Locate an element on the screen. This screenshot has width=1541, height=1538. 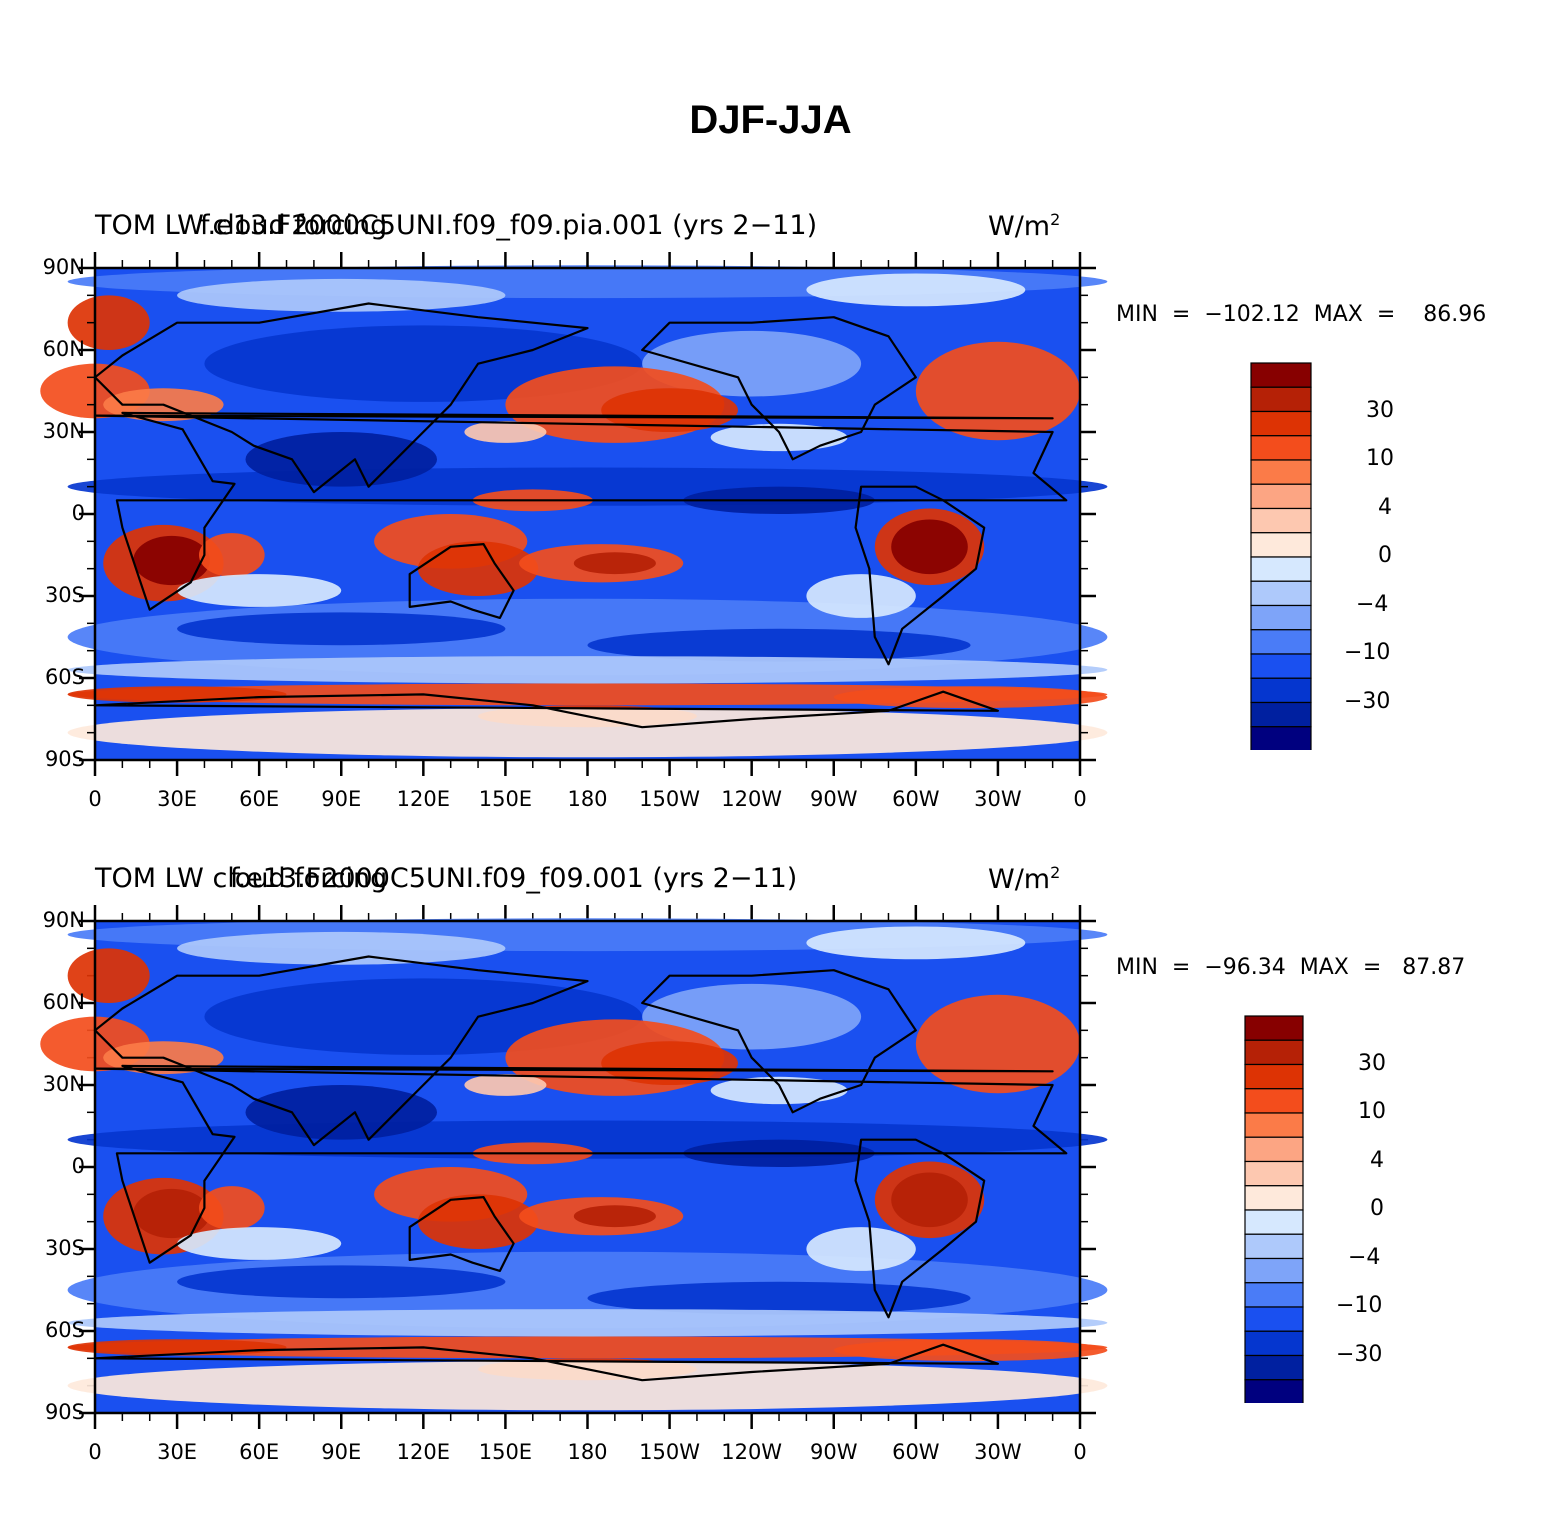
panel-1-colorbar is located at coordinates (1281, 556).